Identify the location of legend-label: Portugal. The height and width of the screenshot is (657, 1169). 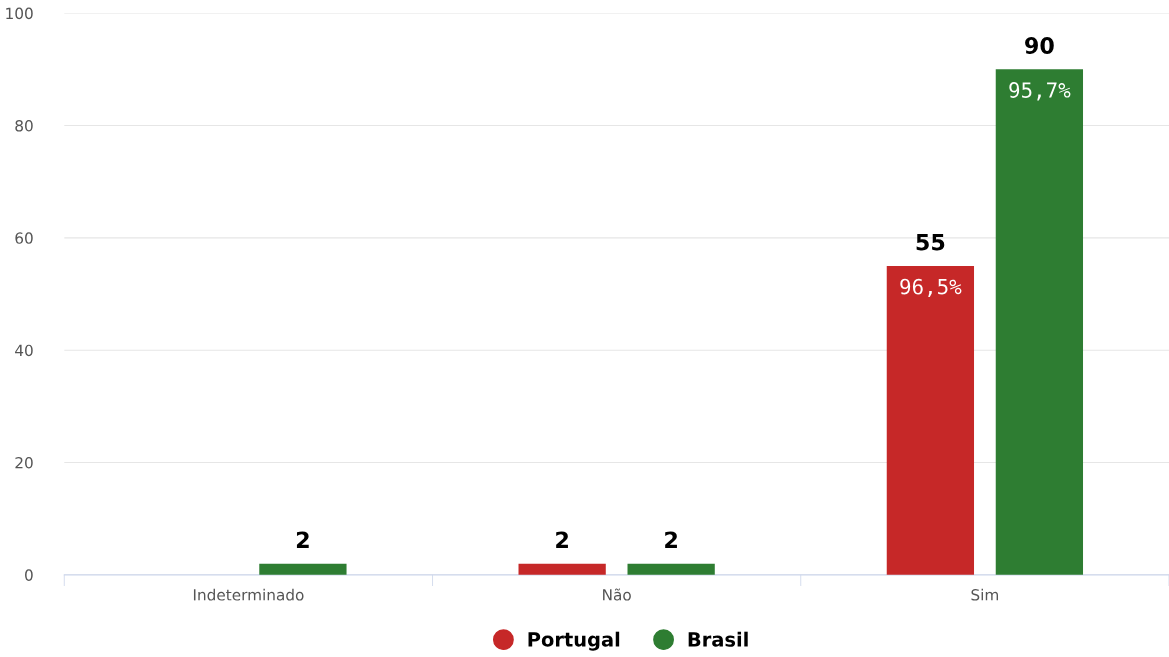
(574, 641).